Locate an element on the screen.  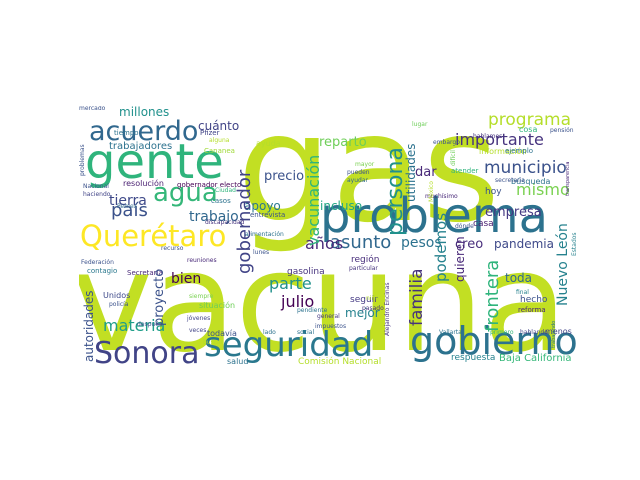
word-pueden: pueden is located at coordinates (358, 172).